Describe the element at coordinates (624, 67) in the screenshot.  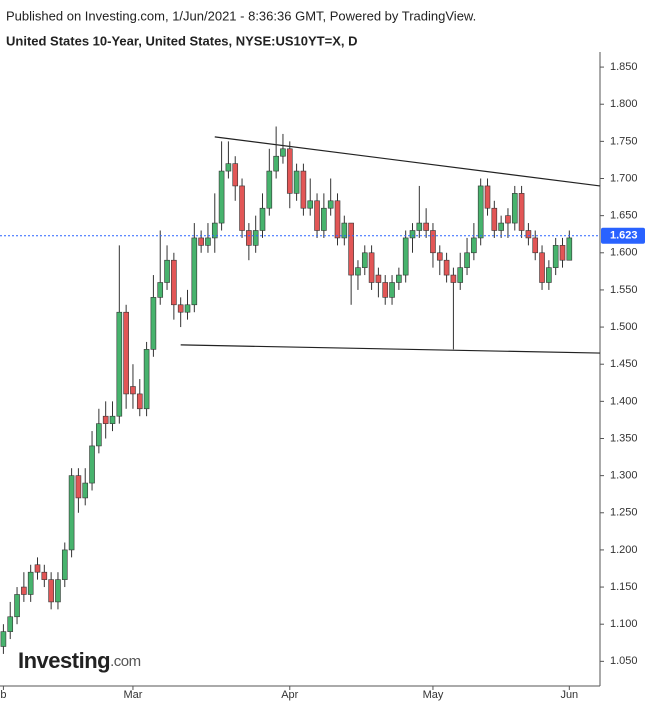
I see `y-tick-label: 1.850` at that location.